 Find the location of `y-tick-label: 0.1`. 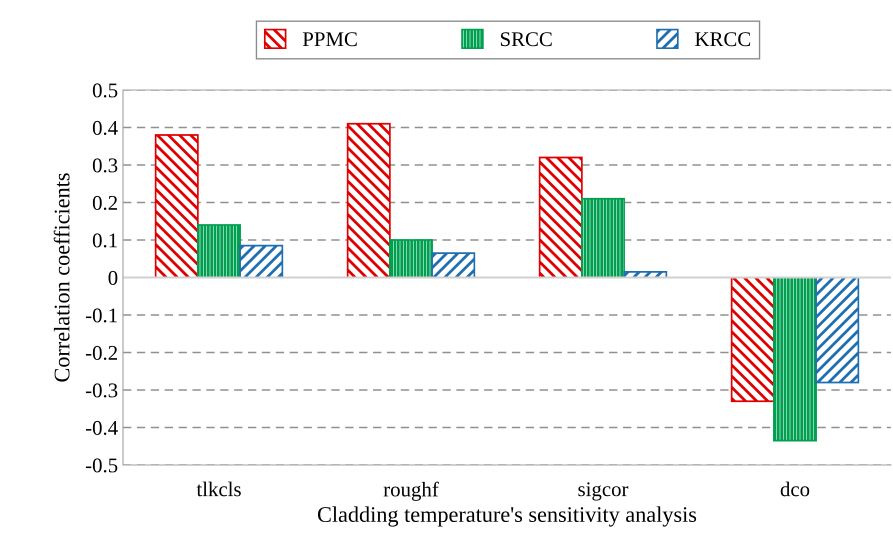

y-tick-label: 0.1 is located at coordinates (104, 240).